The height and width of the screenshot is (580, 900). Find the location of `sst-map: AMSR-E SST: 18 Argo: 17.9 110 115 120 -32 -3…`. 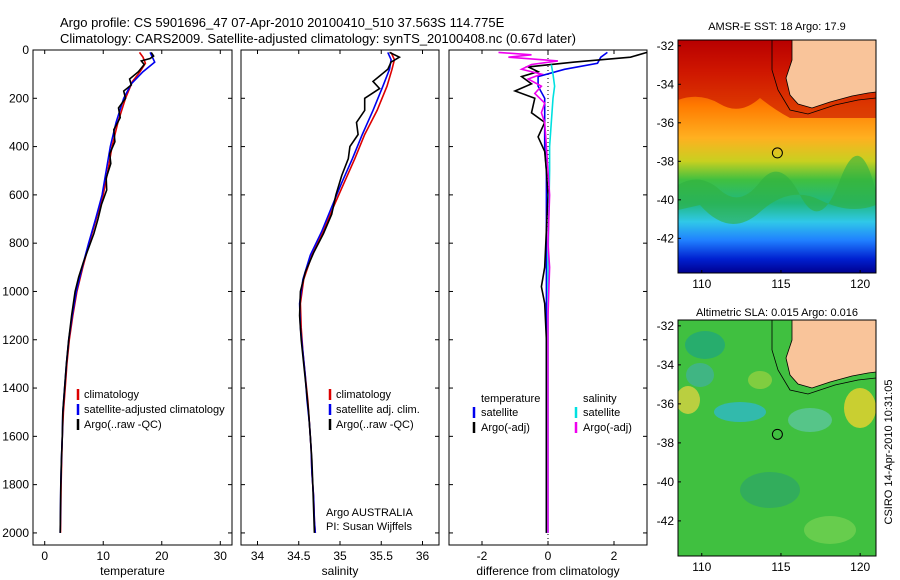

sst-map: AMSR-E SST: 18 Argo: 17.9 110 115 120 -32 -3… is located at coordinates (767, 156).